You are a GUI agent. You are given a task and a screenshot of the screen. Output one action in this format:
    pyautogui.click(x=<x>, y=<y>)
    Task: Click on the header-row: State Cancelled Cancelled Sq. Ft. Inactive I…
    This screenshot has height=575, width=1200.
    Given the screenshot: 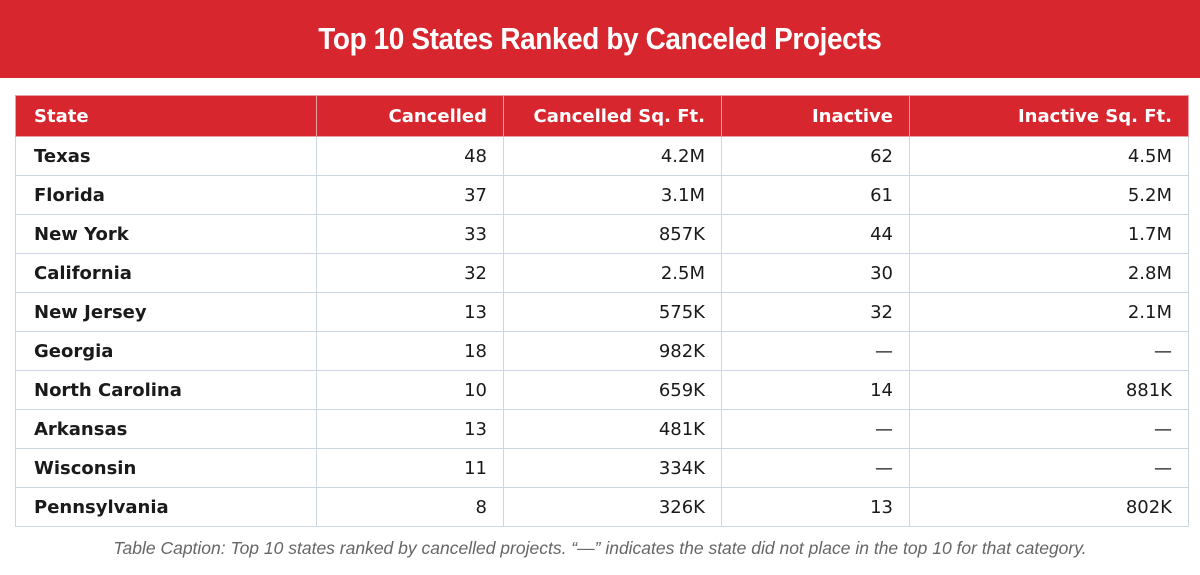 What is the action you would take?
    pyautogui.click(x=602, y=116)
    